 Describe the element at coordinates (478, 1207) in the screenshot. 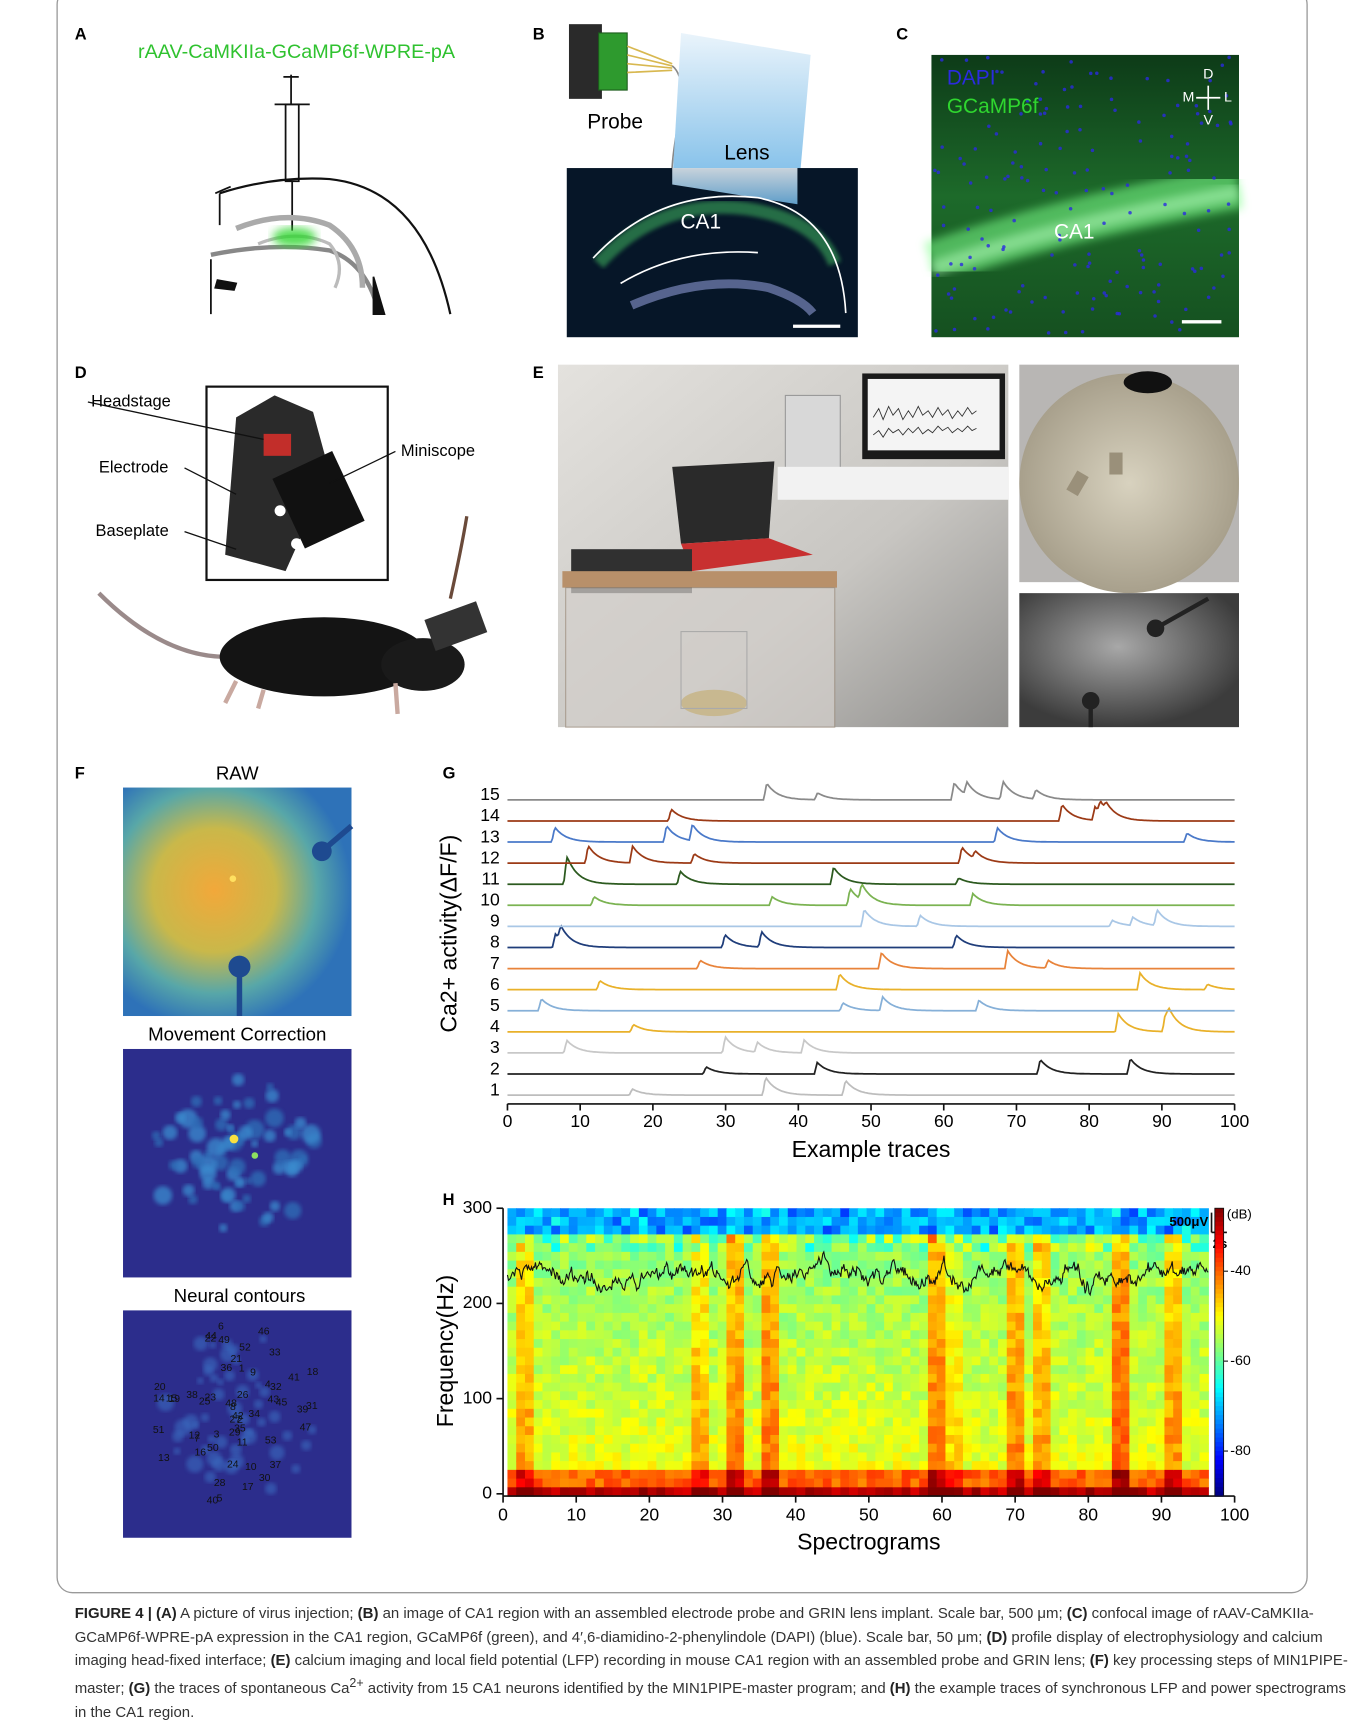

I see `y-tick-label: 300` at that location.